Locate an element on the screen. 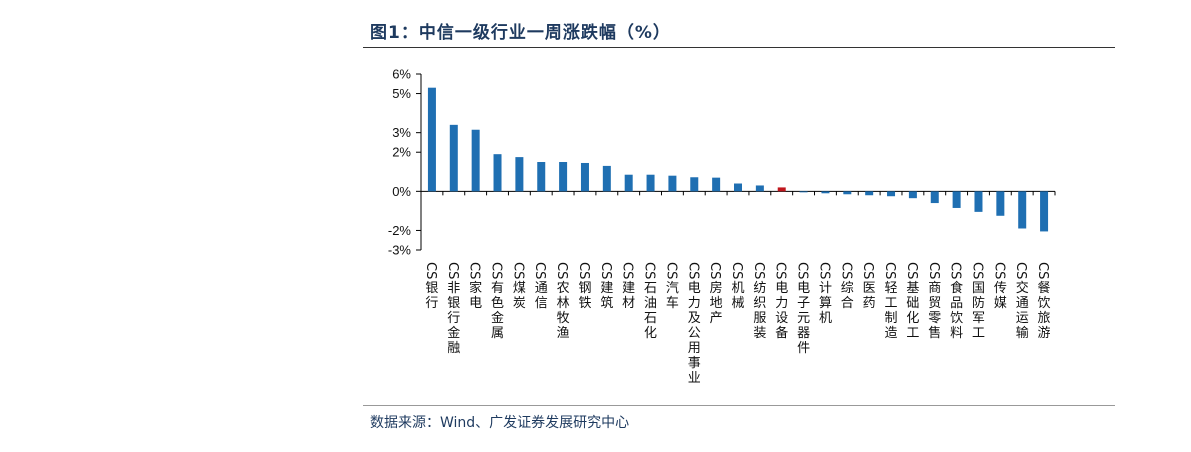 The height and width of the screenshot is (452, 1191). category-char: 器 is located at coordinates (803, 333).